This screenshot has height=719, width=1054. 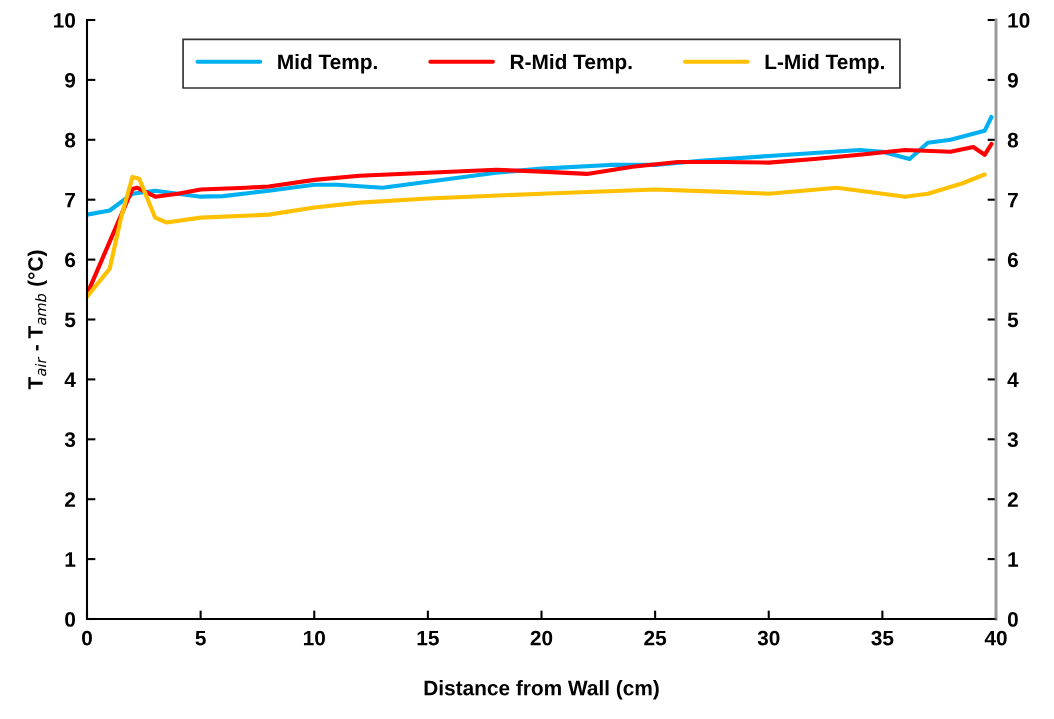 What do you see at coordinates (37, 320) in the screenshot?
I see `y-axis-title: T$_{air}$ - T$_{amb}$ (°C)` at bounding box center [37, 320].